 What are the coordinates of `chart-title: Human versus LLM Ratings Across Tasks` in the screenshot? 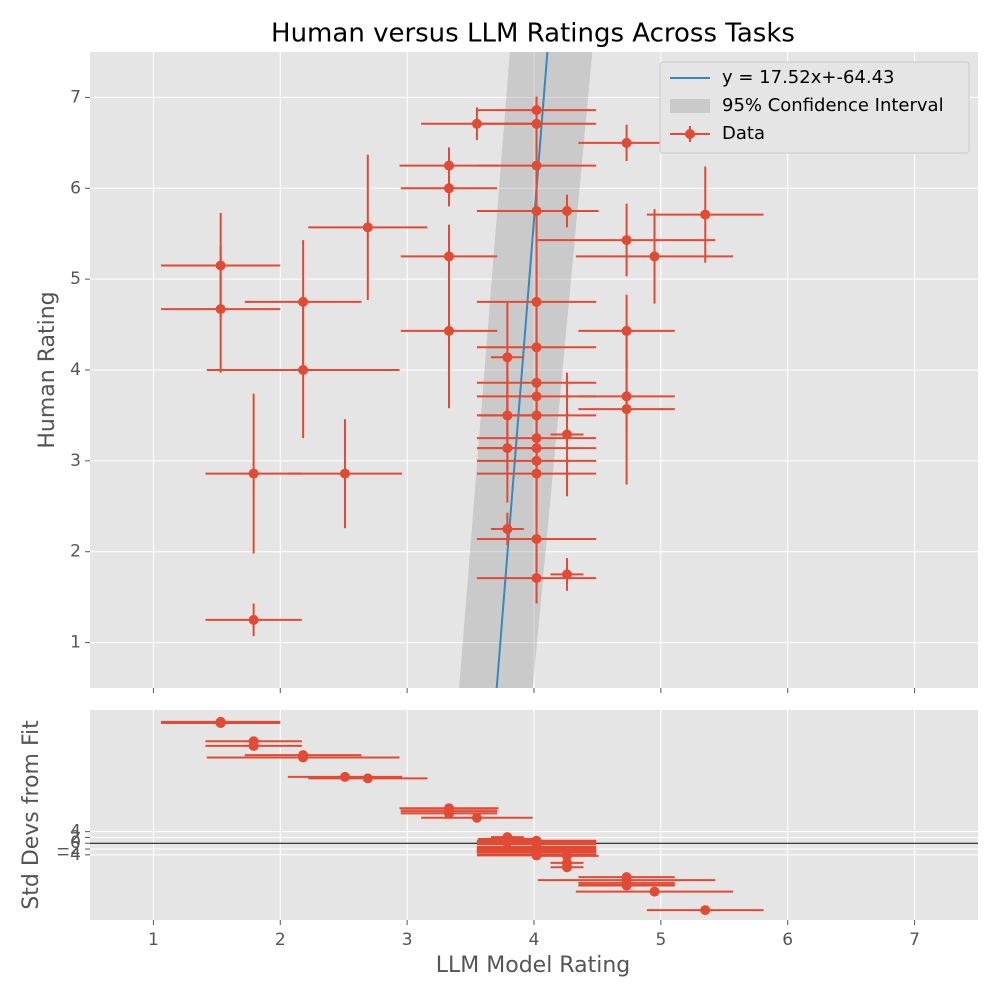 It's located at (533, 34).